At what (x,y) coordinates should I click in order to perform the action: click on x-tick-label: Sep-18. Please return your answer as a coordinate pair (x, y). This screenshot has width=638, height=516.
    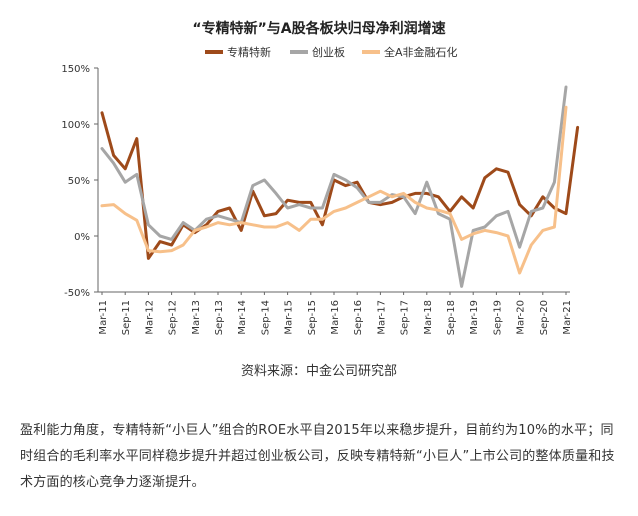
    Looking at the image, I should click on (451, 317).